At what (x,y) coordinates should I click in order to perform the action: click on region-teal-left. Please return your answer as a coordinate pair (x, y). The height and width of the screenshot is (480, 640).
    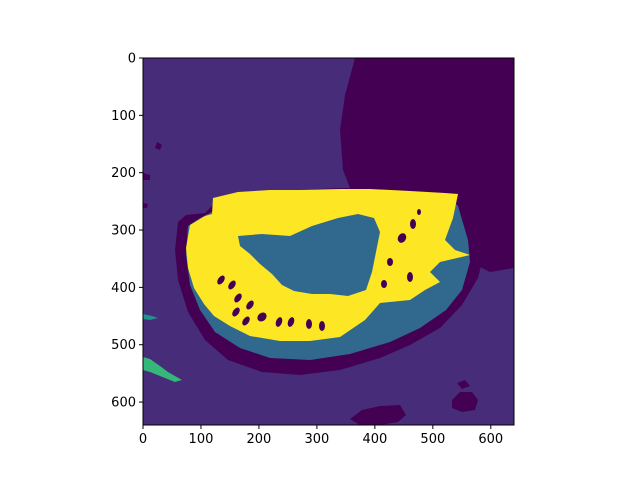
    Looking at the image, I should click on (150, 317).